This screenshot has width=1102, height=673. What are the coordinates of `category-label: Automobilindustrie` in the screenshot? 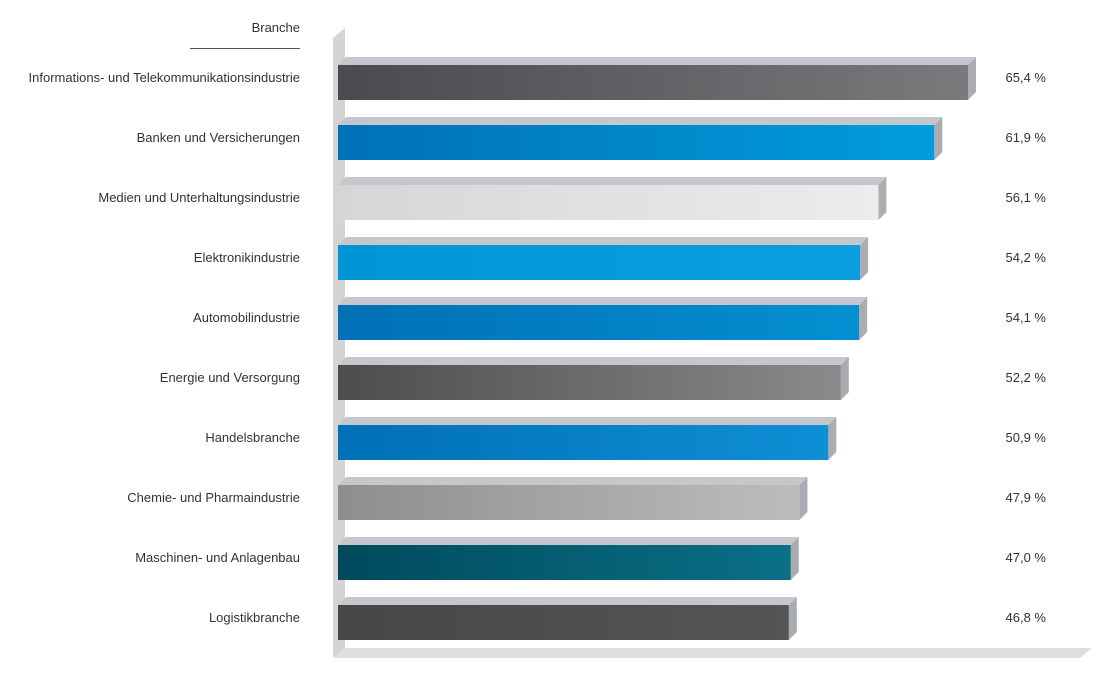 It's located at (246, 317).